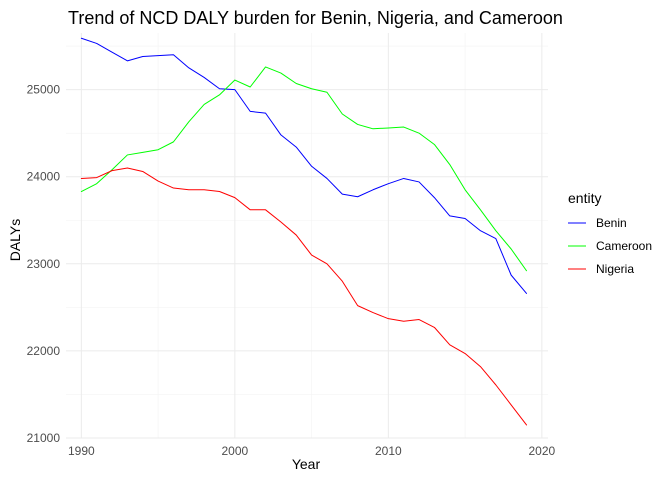  I want to click on x-axis-title: Year, so click(306, 464).